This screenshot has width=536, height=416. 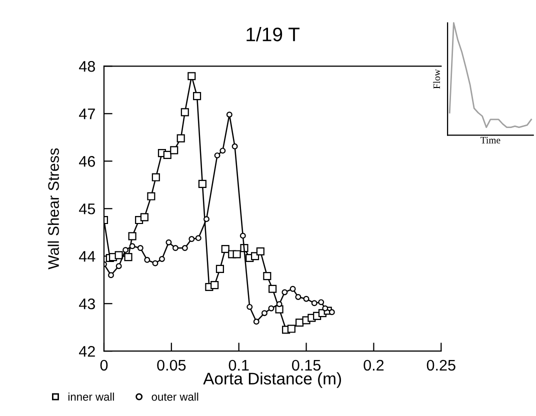 What do you see at coordinates (87, 209) in the screenshot?
I see `y-tick-label: 45` at bounding box center [87, 209].